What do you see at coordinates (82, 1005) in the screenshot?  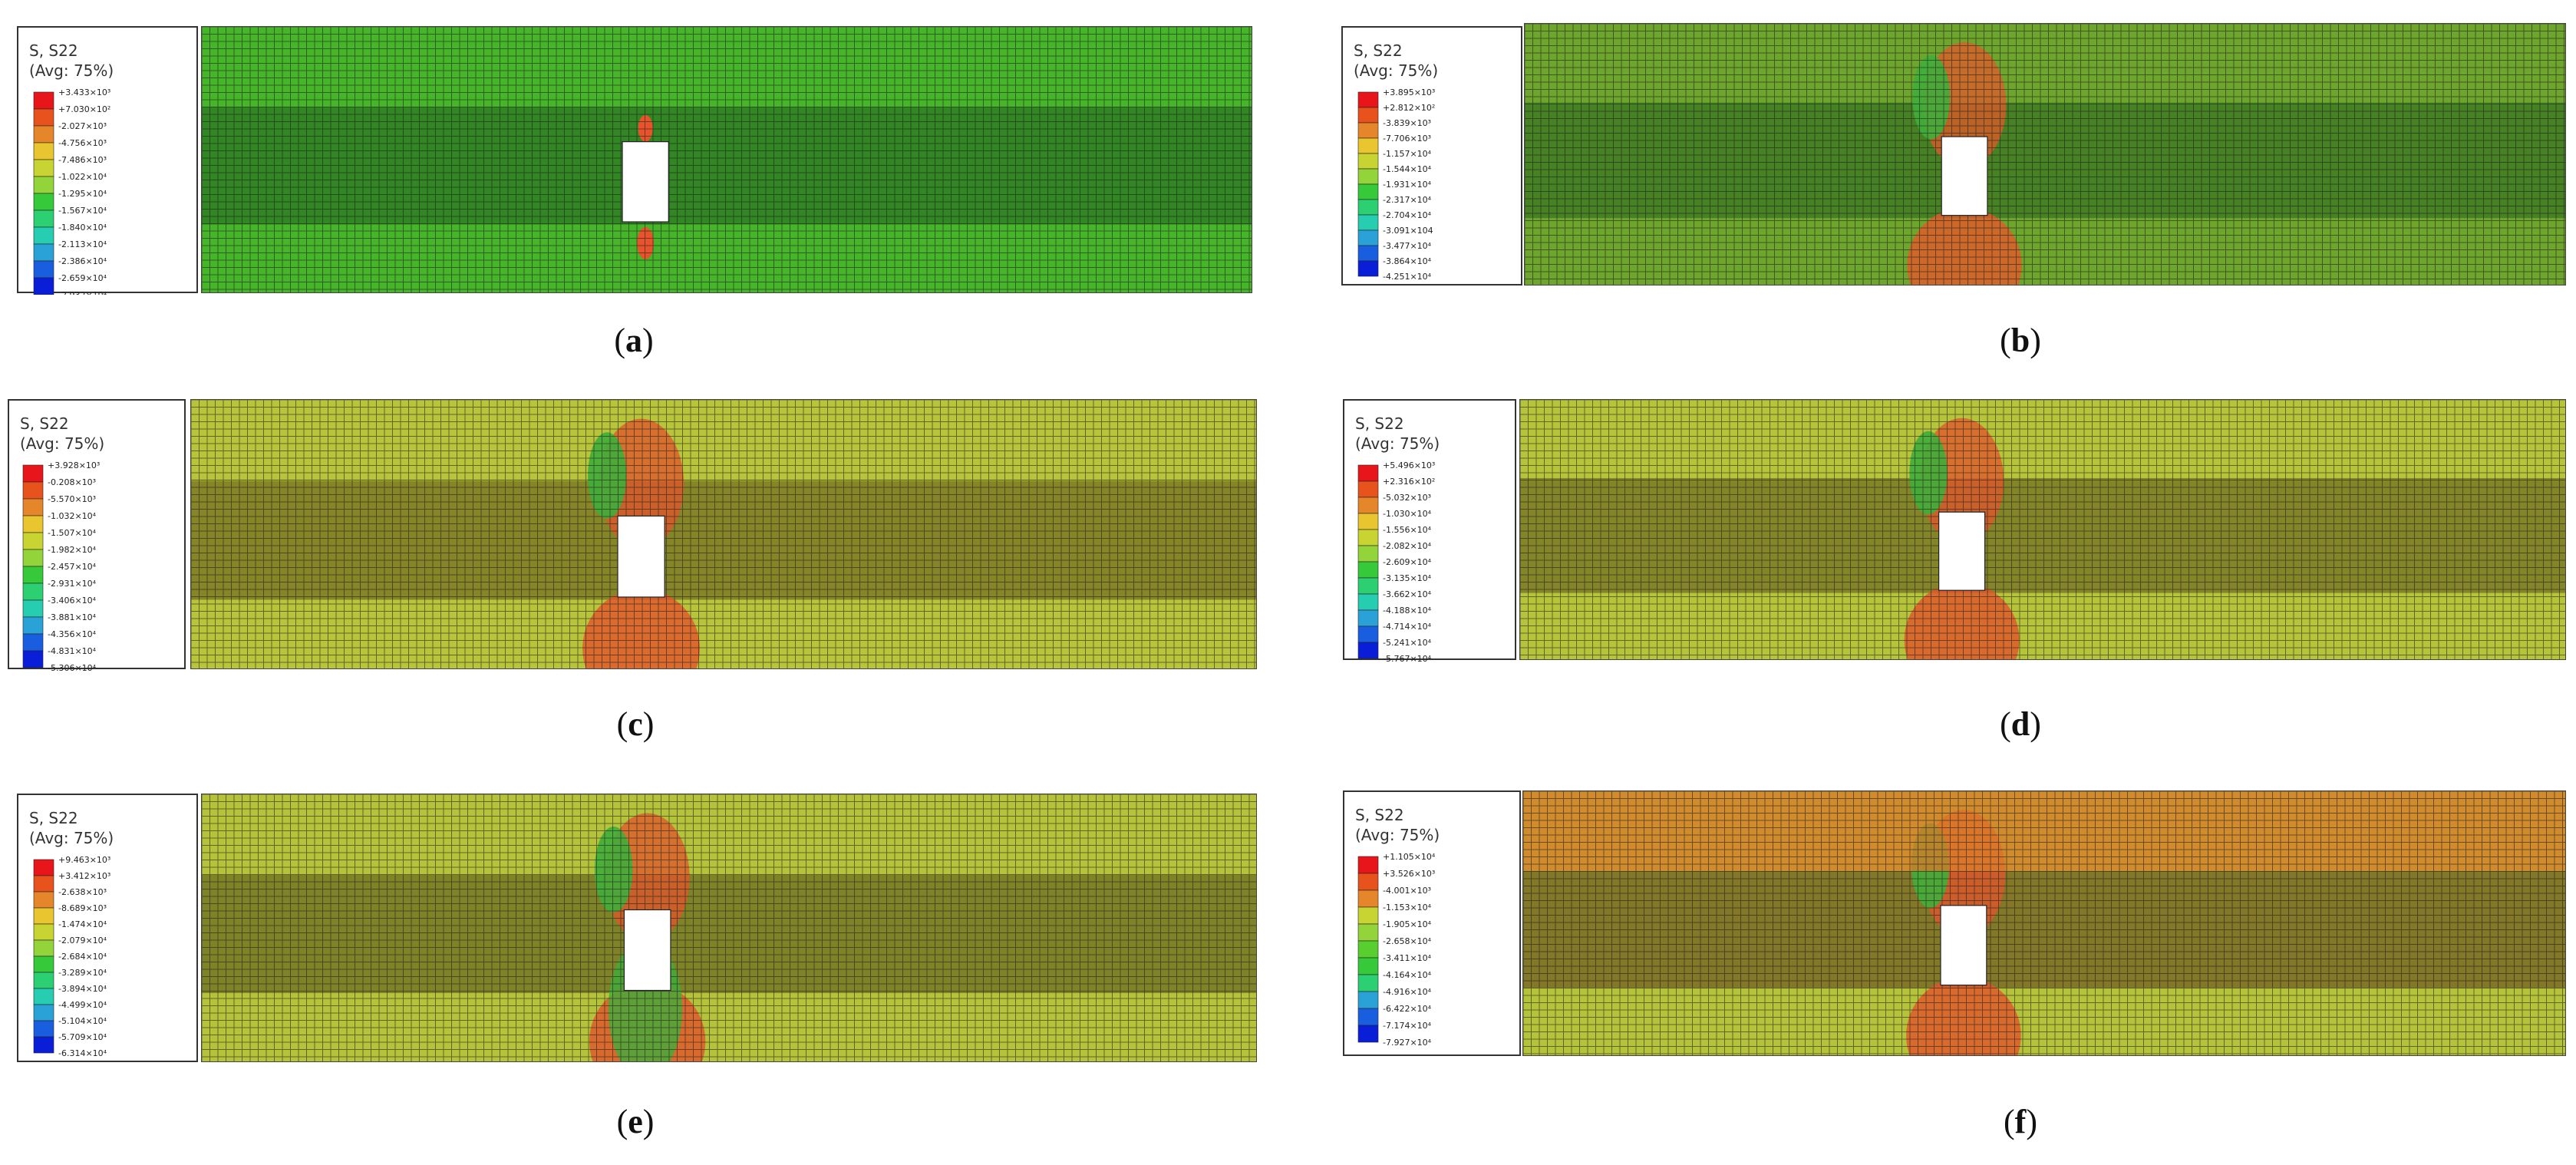 I see `legend-value: -4.499×10⁴` at bounding box center [82, 1005].